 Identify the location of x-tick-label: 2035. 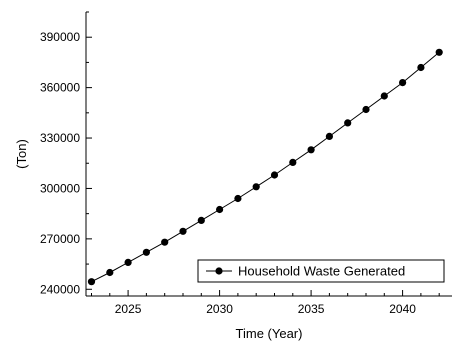
(311, 309).